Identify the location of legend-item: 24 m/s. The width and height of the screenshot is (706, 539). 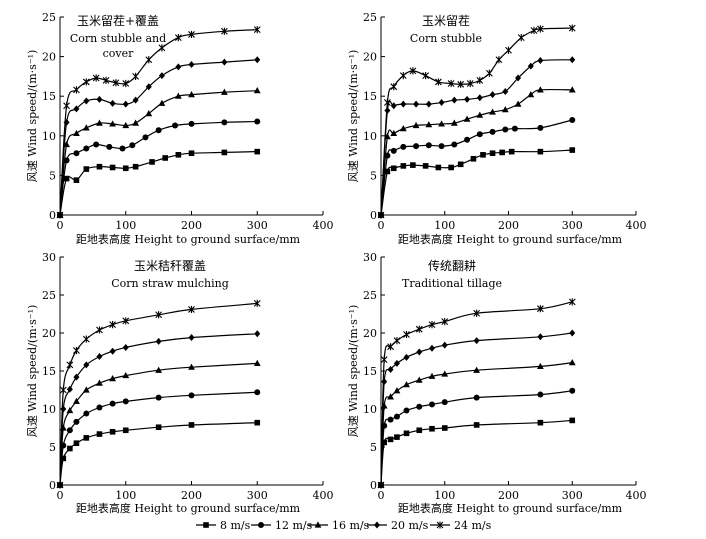
(461, 525).